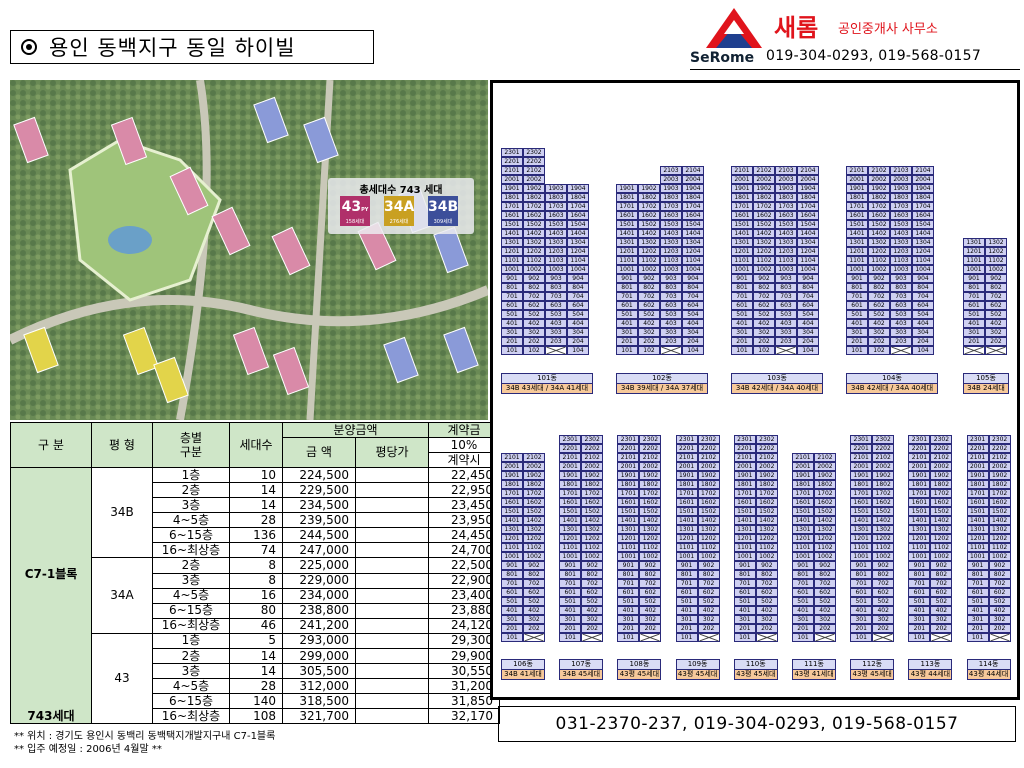 This screenshot has height=768, width=1024. What do you see at coordinates (686, 475) in the screenshot?
I see `unit-cell: 1901` at bounding box center [686, 475].